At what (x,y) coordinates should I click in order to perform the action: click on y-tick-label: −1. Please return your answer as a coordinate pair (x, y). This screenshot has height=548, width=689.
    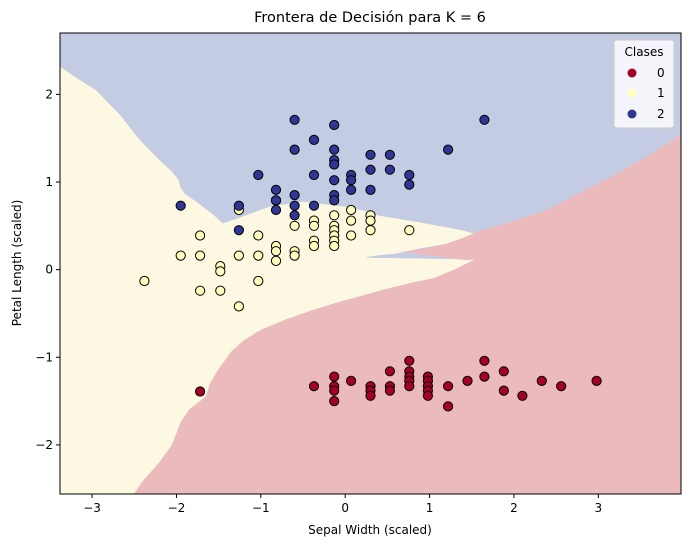
    Looking at the image, I should click on (44, 357).